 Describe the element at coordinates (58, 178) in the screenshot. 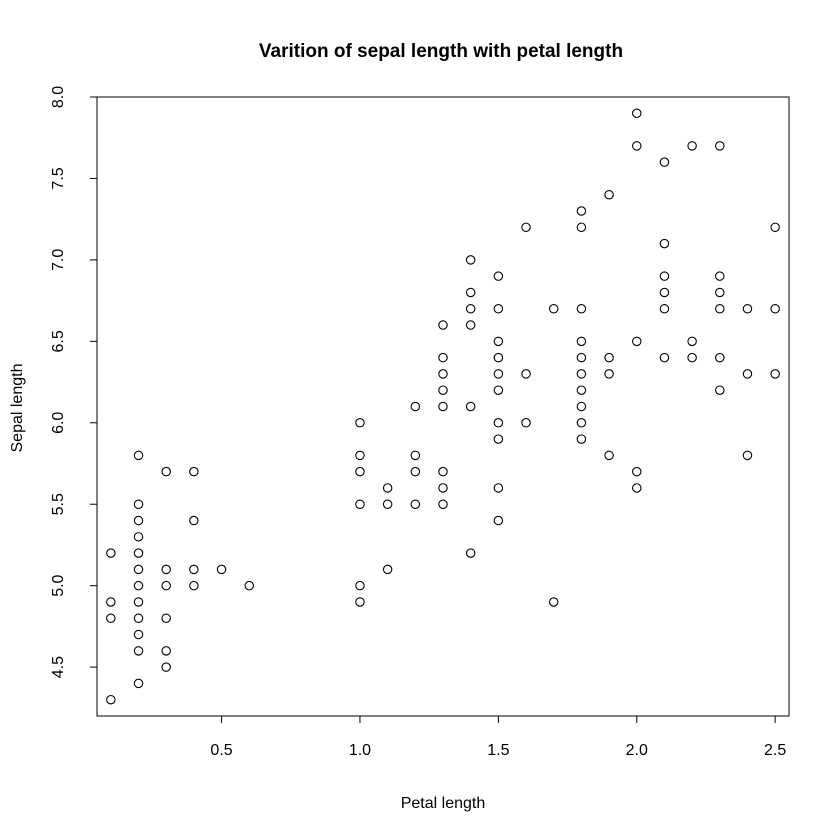

I see `y-tick-label: 7.5` at that location.